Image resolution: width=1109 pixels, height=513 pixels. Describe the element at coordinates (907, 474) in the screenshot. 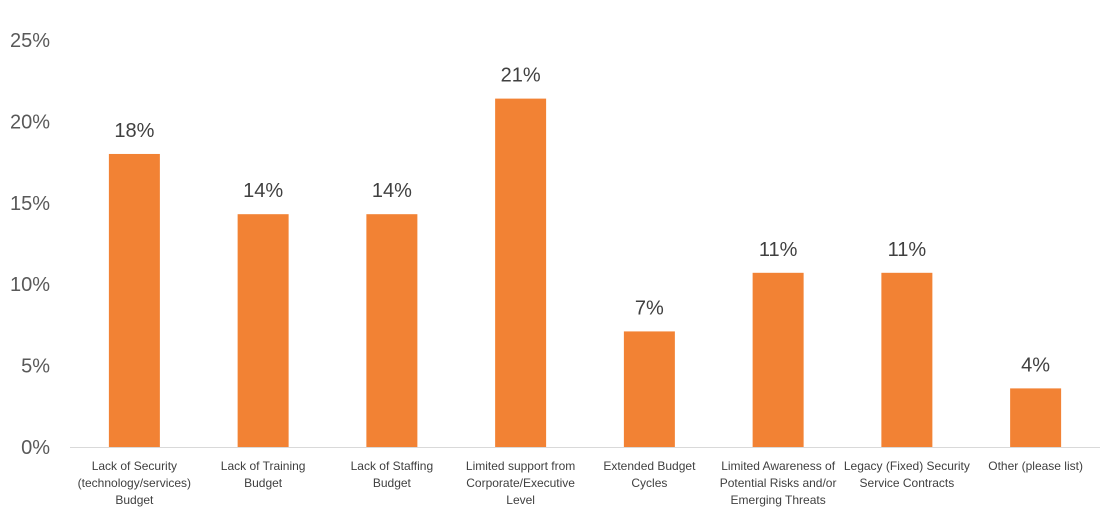

I see `x-tick-label: Legacy (Fixed) Security Service Contracts` at that location.